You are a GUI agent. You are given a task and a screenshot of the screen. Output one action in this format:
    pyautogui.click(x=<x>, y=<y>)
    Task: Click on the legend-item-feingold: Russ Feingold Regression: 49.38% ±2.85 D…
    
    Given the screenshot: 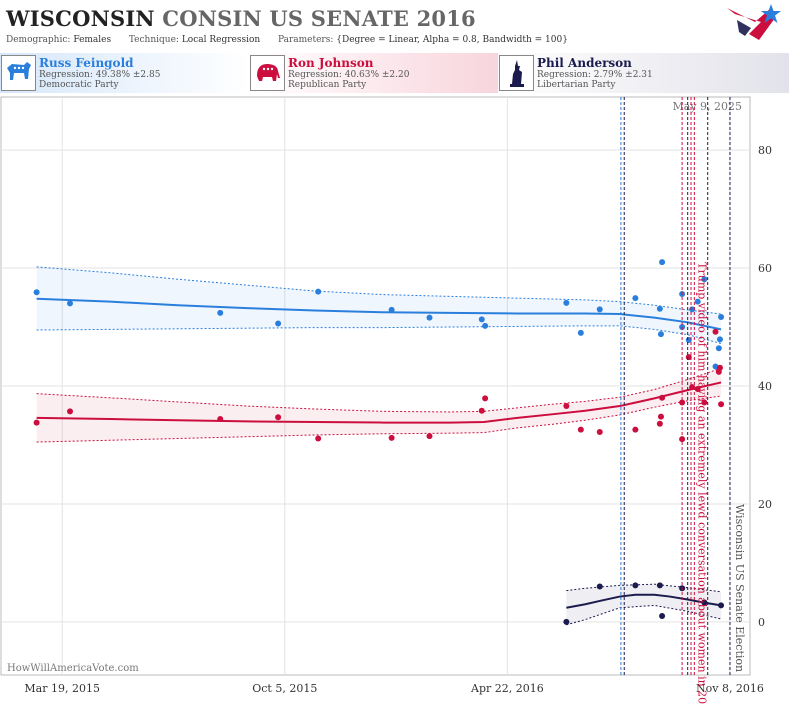 What is the action you would take?
    pyautogui.click(x=125, y=73)
    